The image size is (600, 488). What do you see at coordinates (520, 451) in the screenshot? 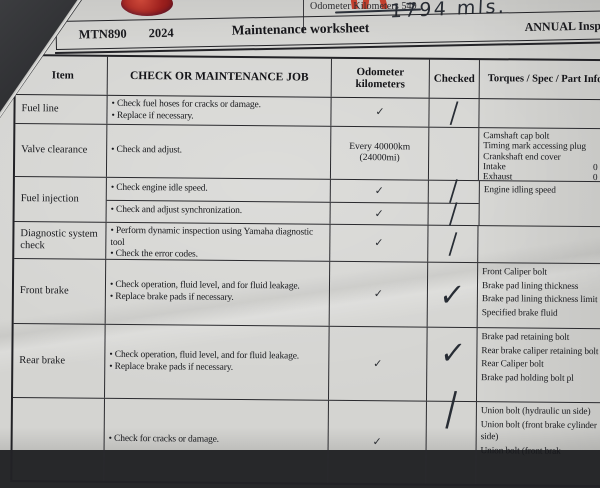
I see `torque-spec-line: Union bolt (front brak` at bounding box center [520, 451].